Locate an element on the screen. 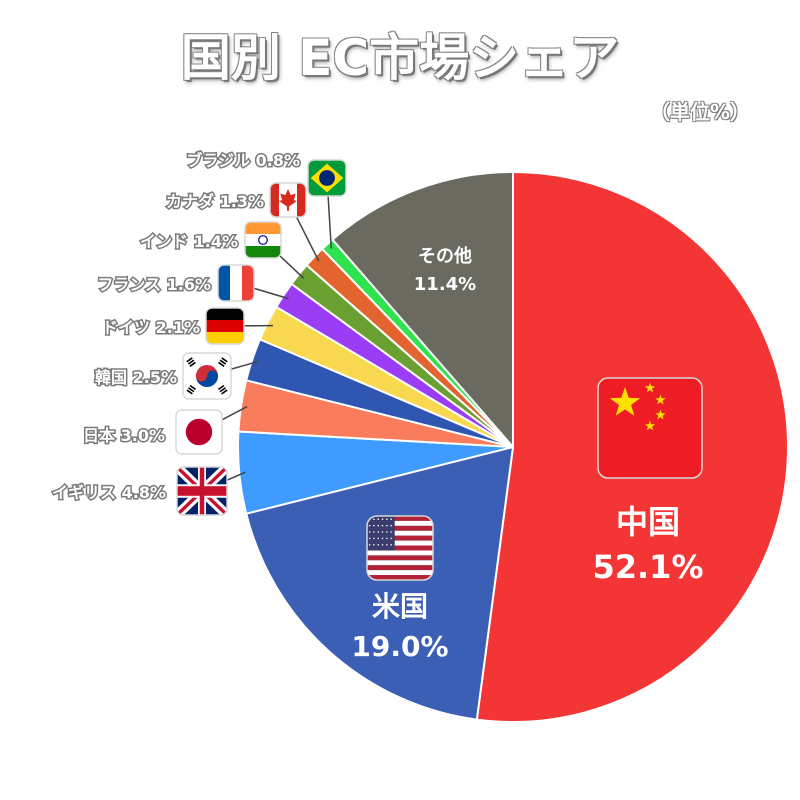  canada-flag-icon is located at coordinates (288, 200).